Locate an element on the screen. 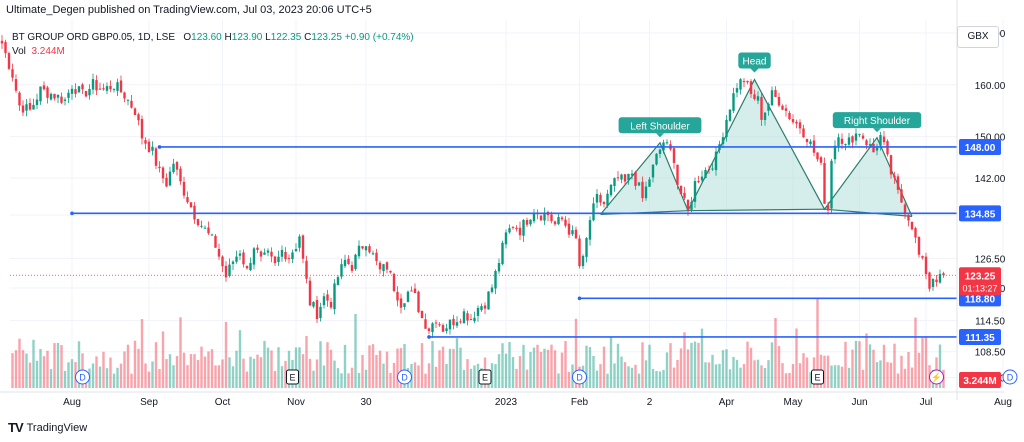  pattern-label-text: Right Shoulder is located at coordinates (877, 121).